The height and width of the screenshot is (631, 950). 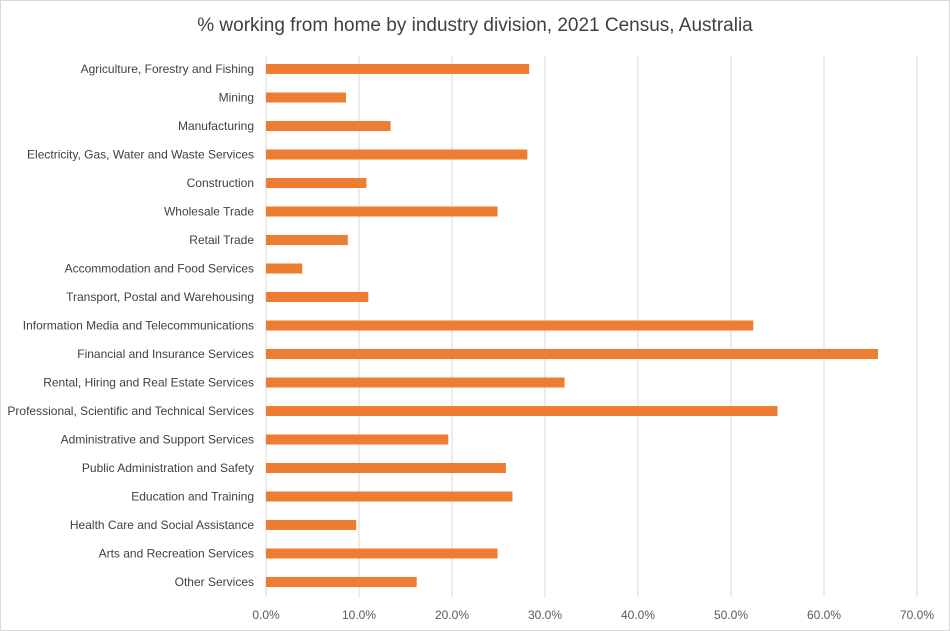 I want to click on category-label: Mining, so click(x=236, y=98).